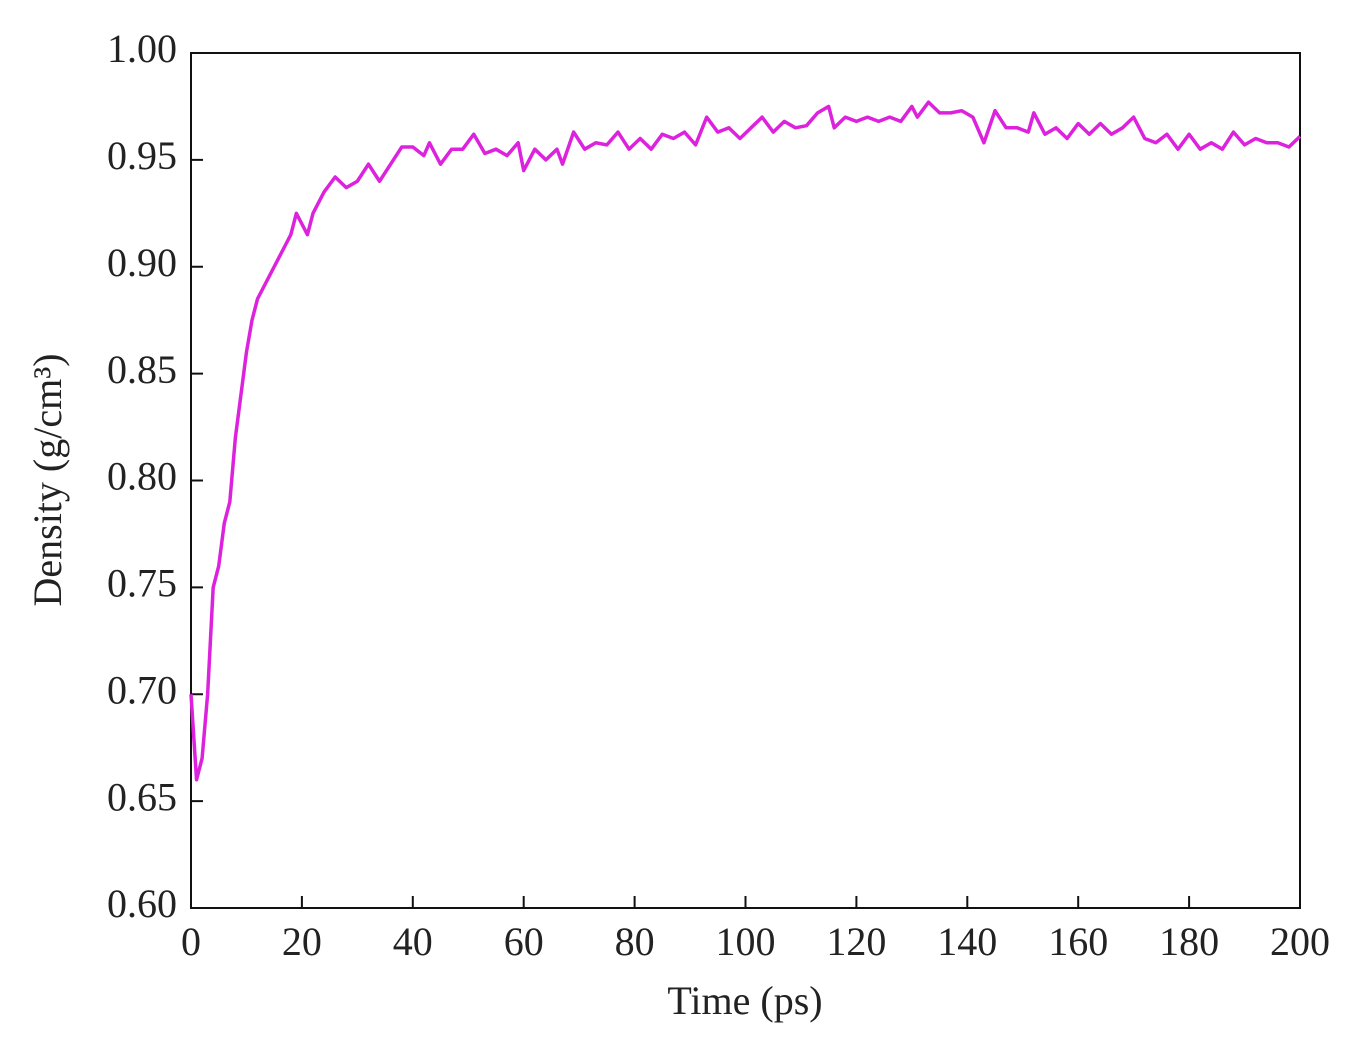 The height and width of the screenshot is (1054, 1358). What do you see at coordinates (1300, 941) in the screenshot?
I see `x-tick-label: 200` at bounding box center [1300, 941].